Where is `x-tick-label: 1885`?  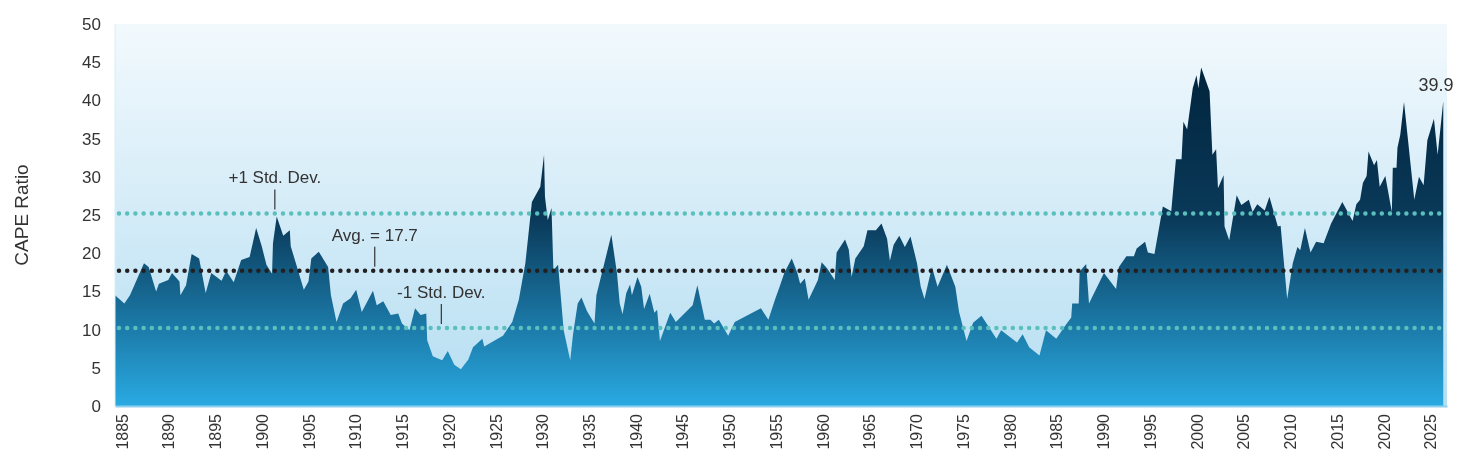 x-tick-label: 1885 is located at coordinates (122, 431).